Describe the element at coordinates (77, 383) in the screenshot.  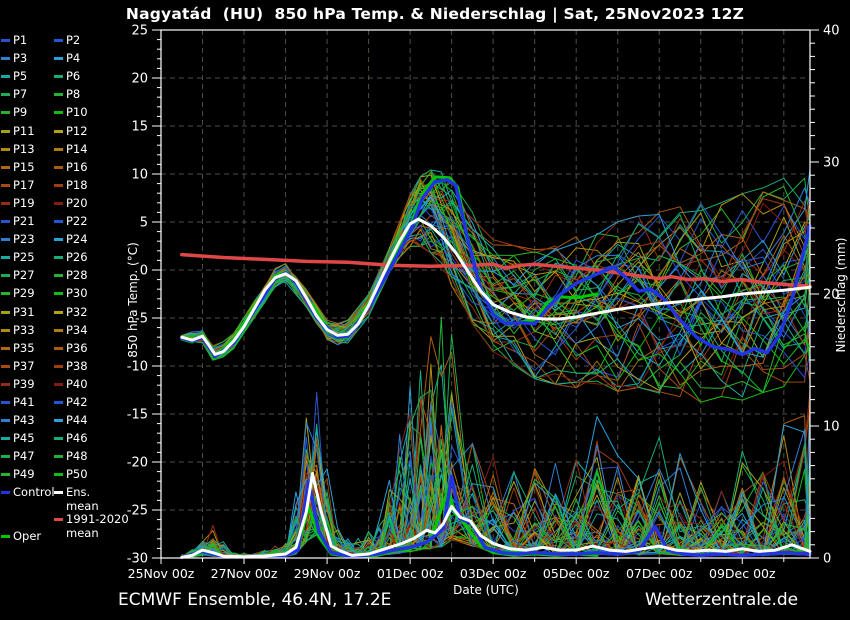
I see `legend-item-p40-label: P40` at that location.